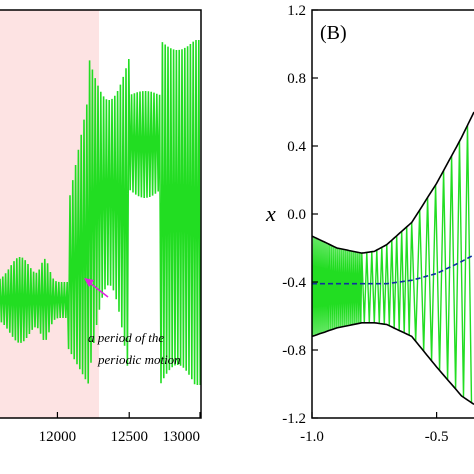 Image resolution: width=474 pixels, height=474 pixels. I want to click on x-tick-label: 12000, so click(58, 437).